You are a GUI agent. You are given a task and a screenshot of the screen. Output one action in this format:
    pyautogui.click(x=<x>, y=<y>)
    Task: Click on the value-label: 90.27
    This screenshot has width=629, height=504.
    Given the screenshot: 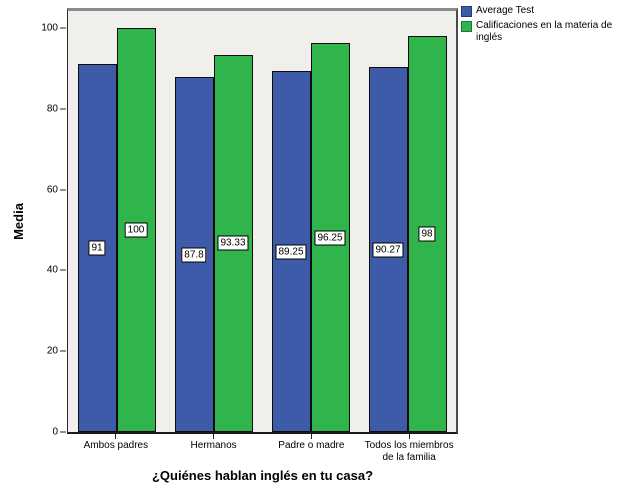 What is the action you would take?
    pyautogui.click(x=388, y=250)
    